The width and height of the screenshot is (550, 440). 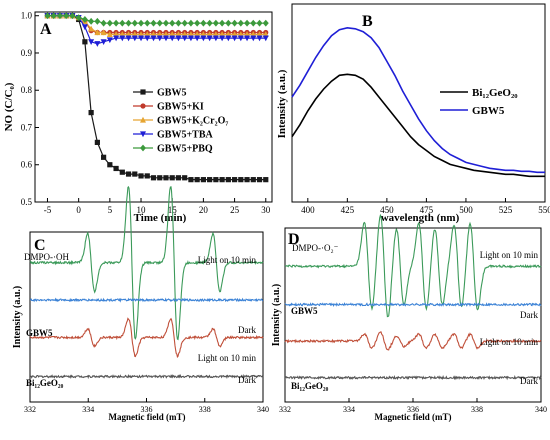 I want to click on panel-a-xtick-label: 0, so click(x=78, y=210).